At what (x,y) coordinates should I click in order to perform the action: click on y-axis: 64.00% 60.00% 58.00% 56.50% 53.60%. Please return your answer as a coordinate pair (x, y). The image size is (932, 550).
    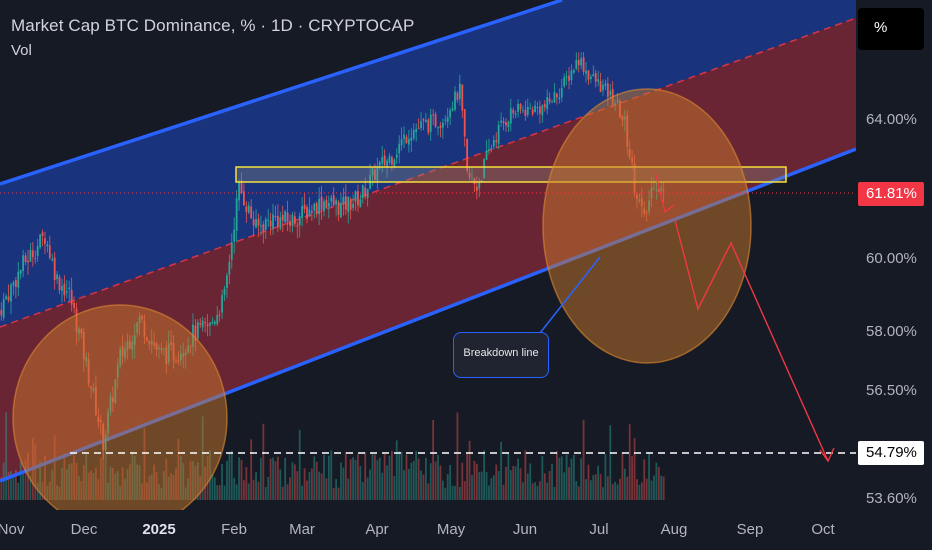
    Looking at the image, I should click on (891, 309).